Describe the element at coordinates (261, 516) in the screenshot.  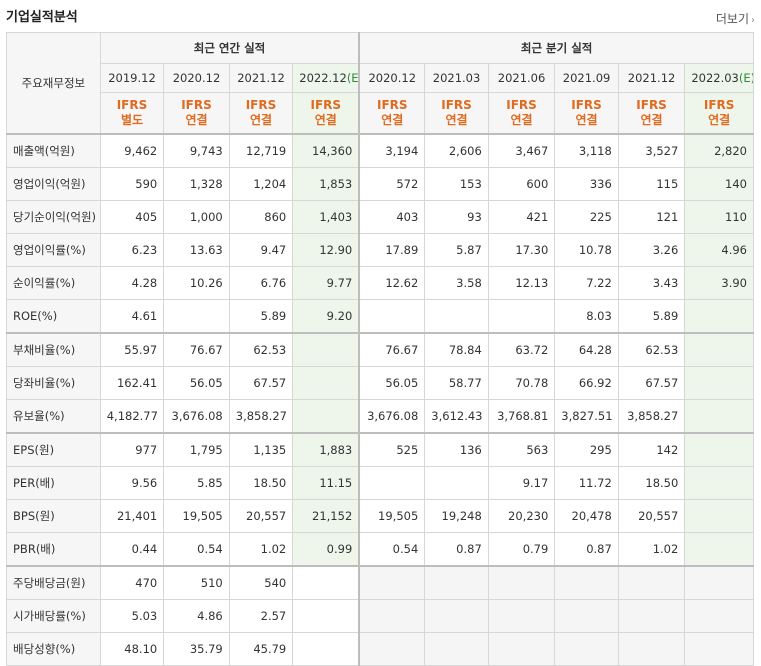
I see `table-cell: 20,557` at that location.